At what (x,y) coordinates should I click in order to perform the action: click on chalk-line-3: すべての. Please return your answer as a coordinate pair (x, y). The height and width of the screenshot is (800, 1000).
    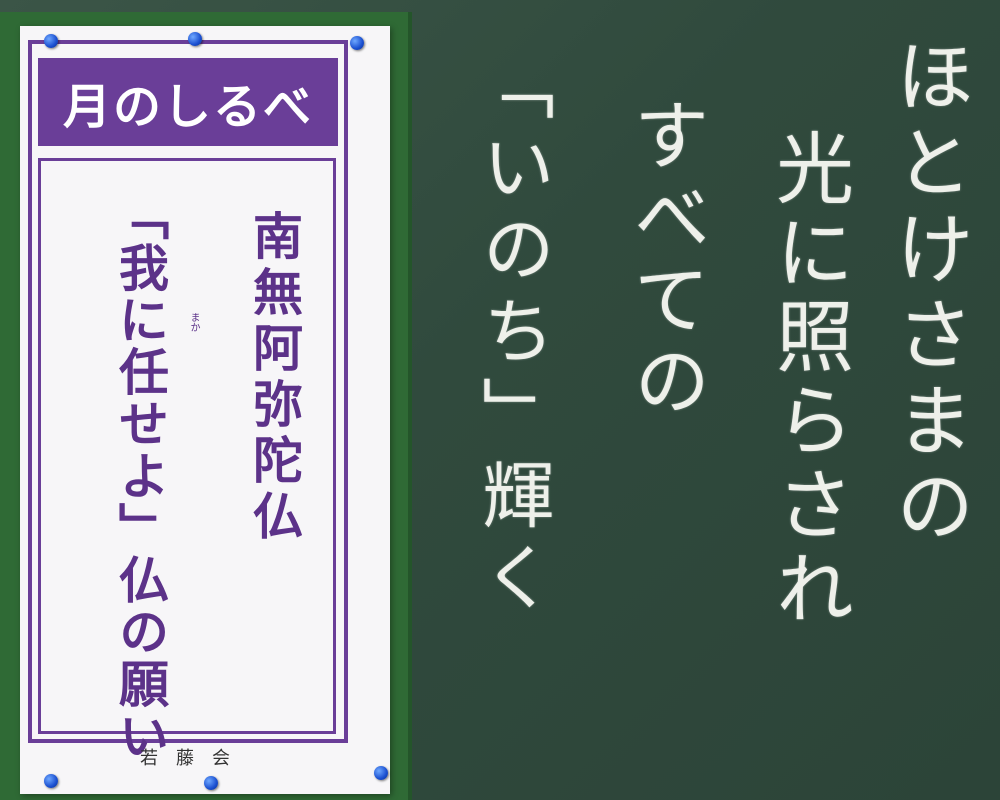
    Looking at the image, I should click on (665, 260).